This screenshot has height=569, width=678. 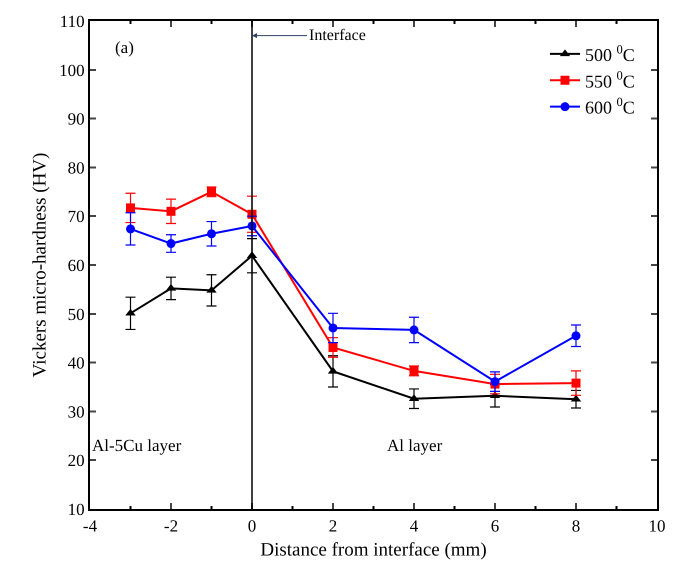 I want to click on x-tick-label: -4, so click(x=90, y=526).